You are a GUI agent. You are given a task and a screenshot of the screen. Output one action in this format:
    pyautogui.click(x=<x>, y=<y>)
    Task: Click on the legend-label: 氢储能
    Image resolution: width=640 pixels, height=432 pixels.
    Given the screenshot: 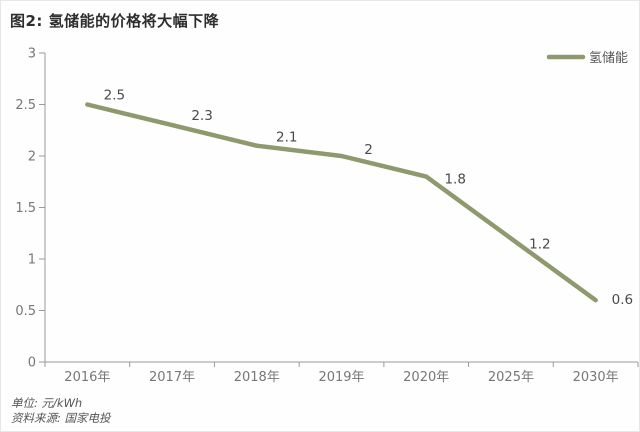 What is the action you would take?
    pyautogui.click(x=608, y=58)
    